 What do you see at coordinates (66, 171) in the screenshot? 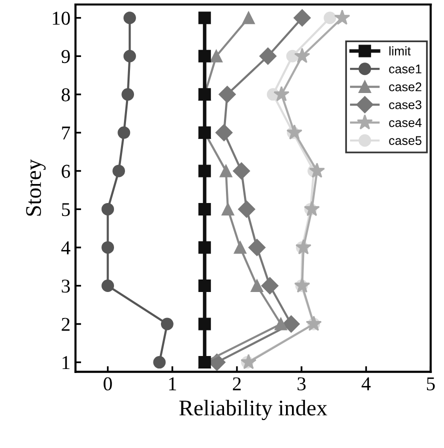
I see `y-tick-label: 6` at bounding box center [66, 171].